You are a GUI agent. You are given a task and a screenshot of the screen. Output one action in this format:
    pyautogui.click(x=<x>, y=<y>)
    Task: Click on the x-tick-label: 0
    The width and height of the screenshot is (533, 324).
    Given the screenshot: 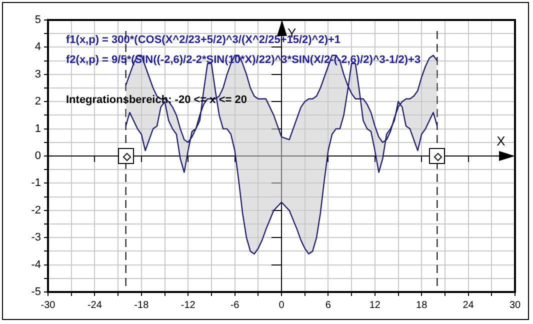 What is the action you would take?
    pyautogui.click(x=281, y=305)
    